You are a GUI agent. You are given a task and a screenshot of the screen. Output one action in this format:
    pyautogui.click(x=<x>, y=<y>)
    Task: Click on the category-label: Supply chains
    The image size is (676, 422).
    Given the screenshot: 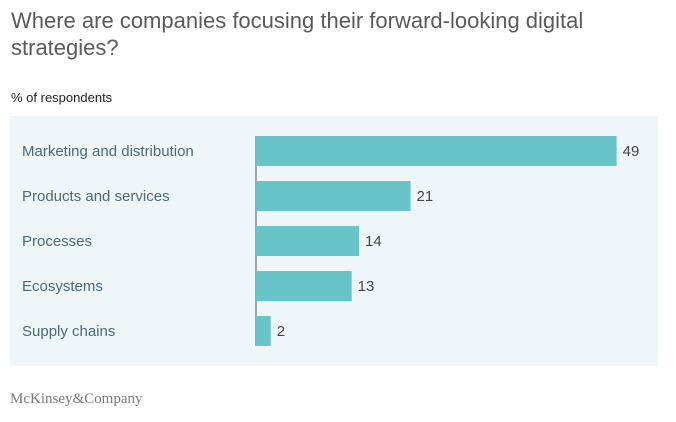 What is the action you would take?
    pyautogui.click(x=68, y=331)
    